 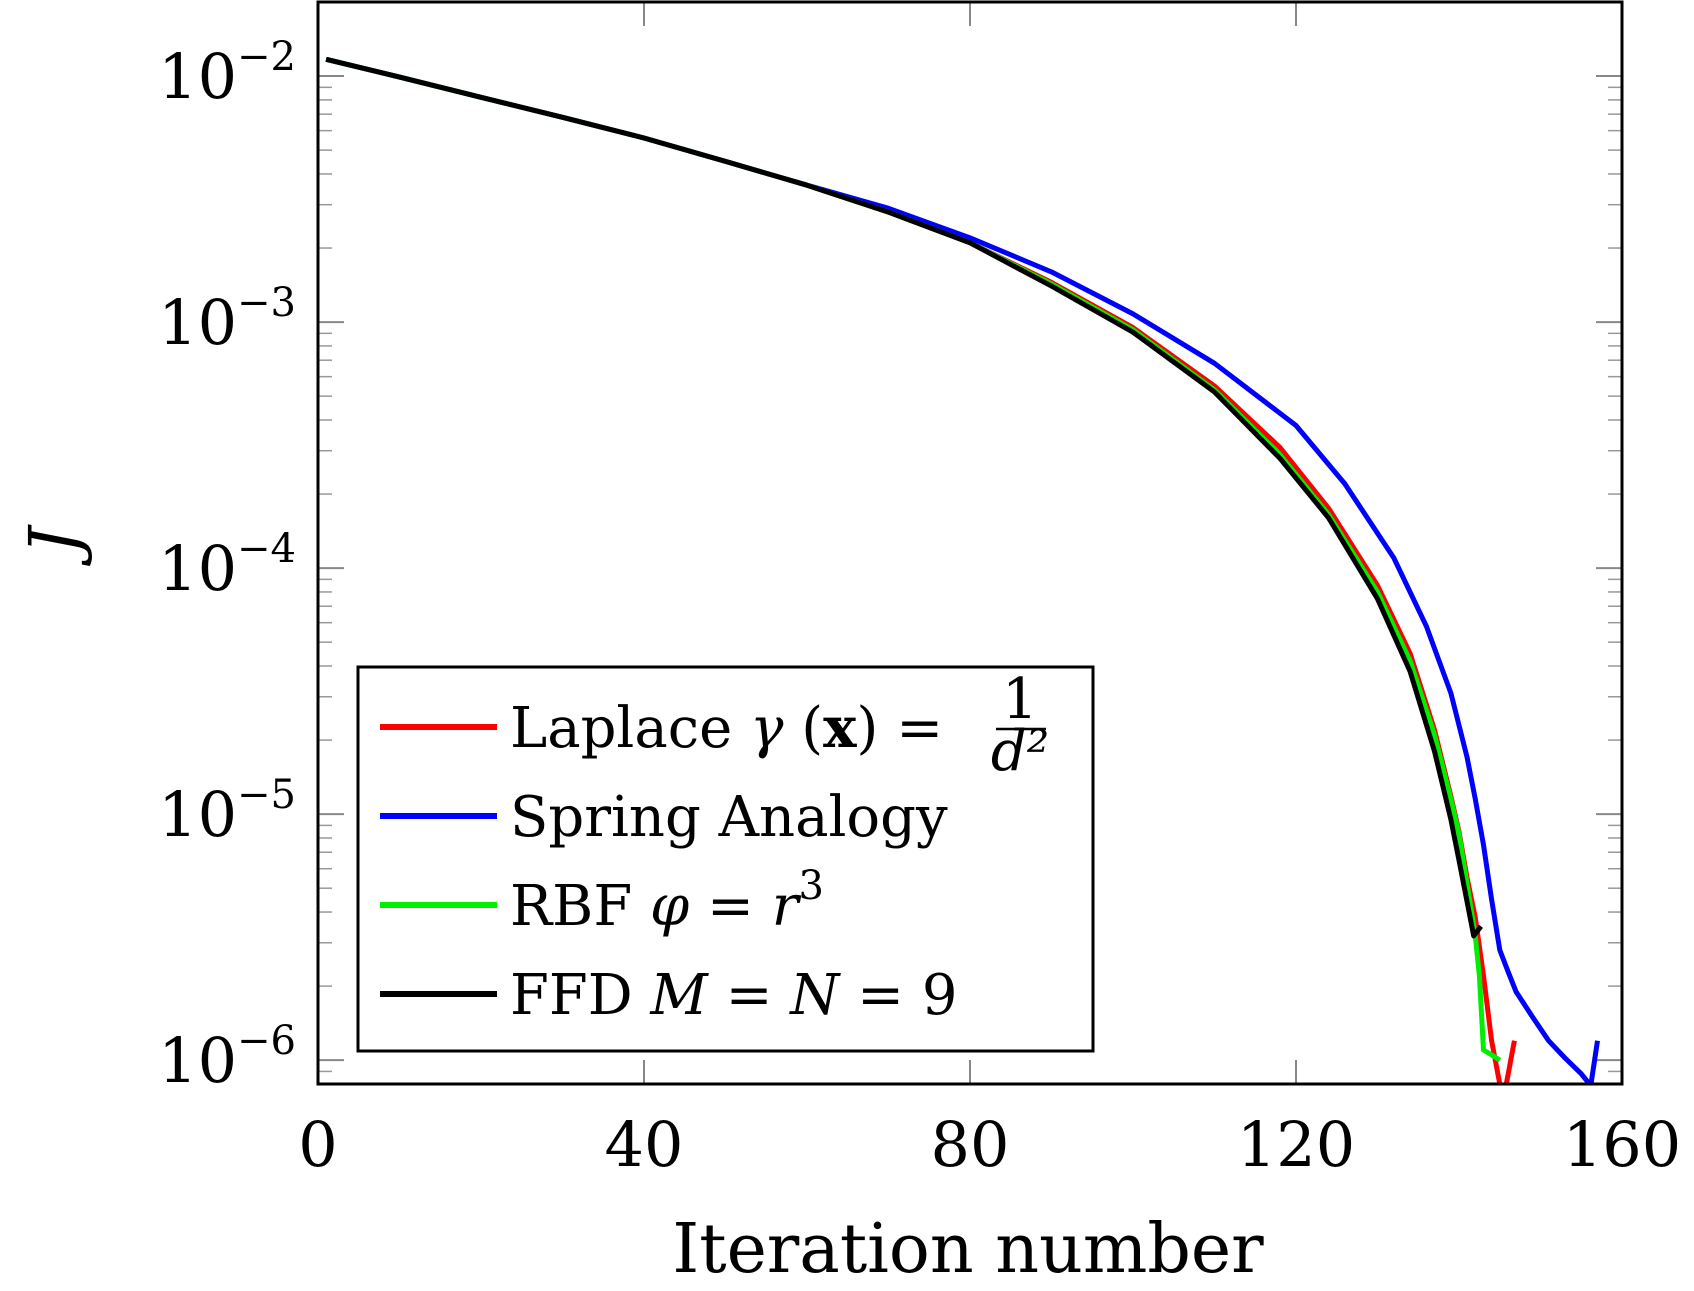 What do you see at coordinates (55, 545) in the screenshot?
I see `y-axis-label: J` at bounding box center [55, 545].